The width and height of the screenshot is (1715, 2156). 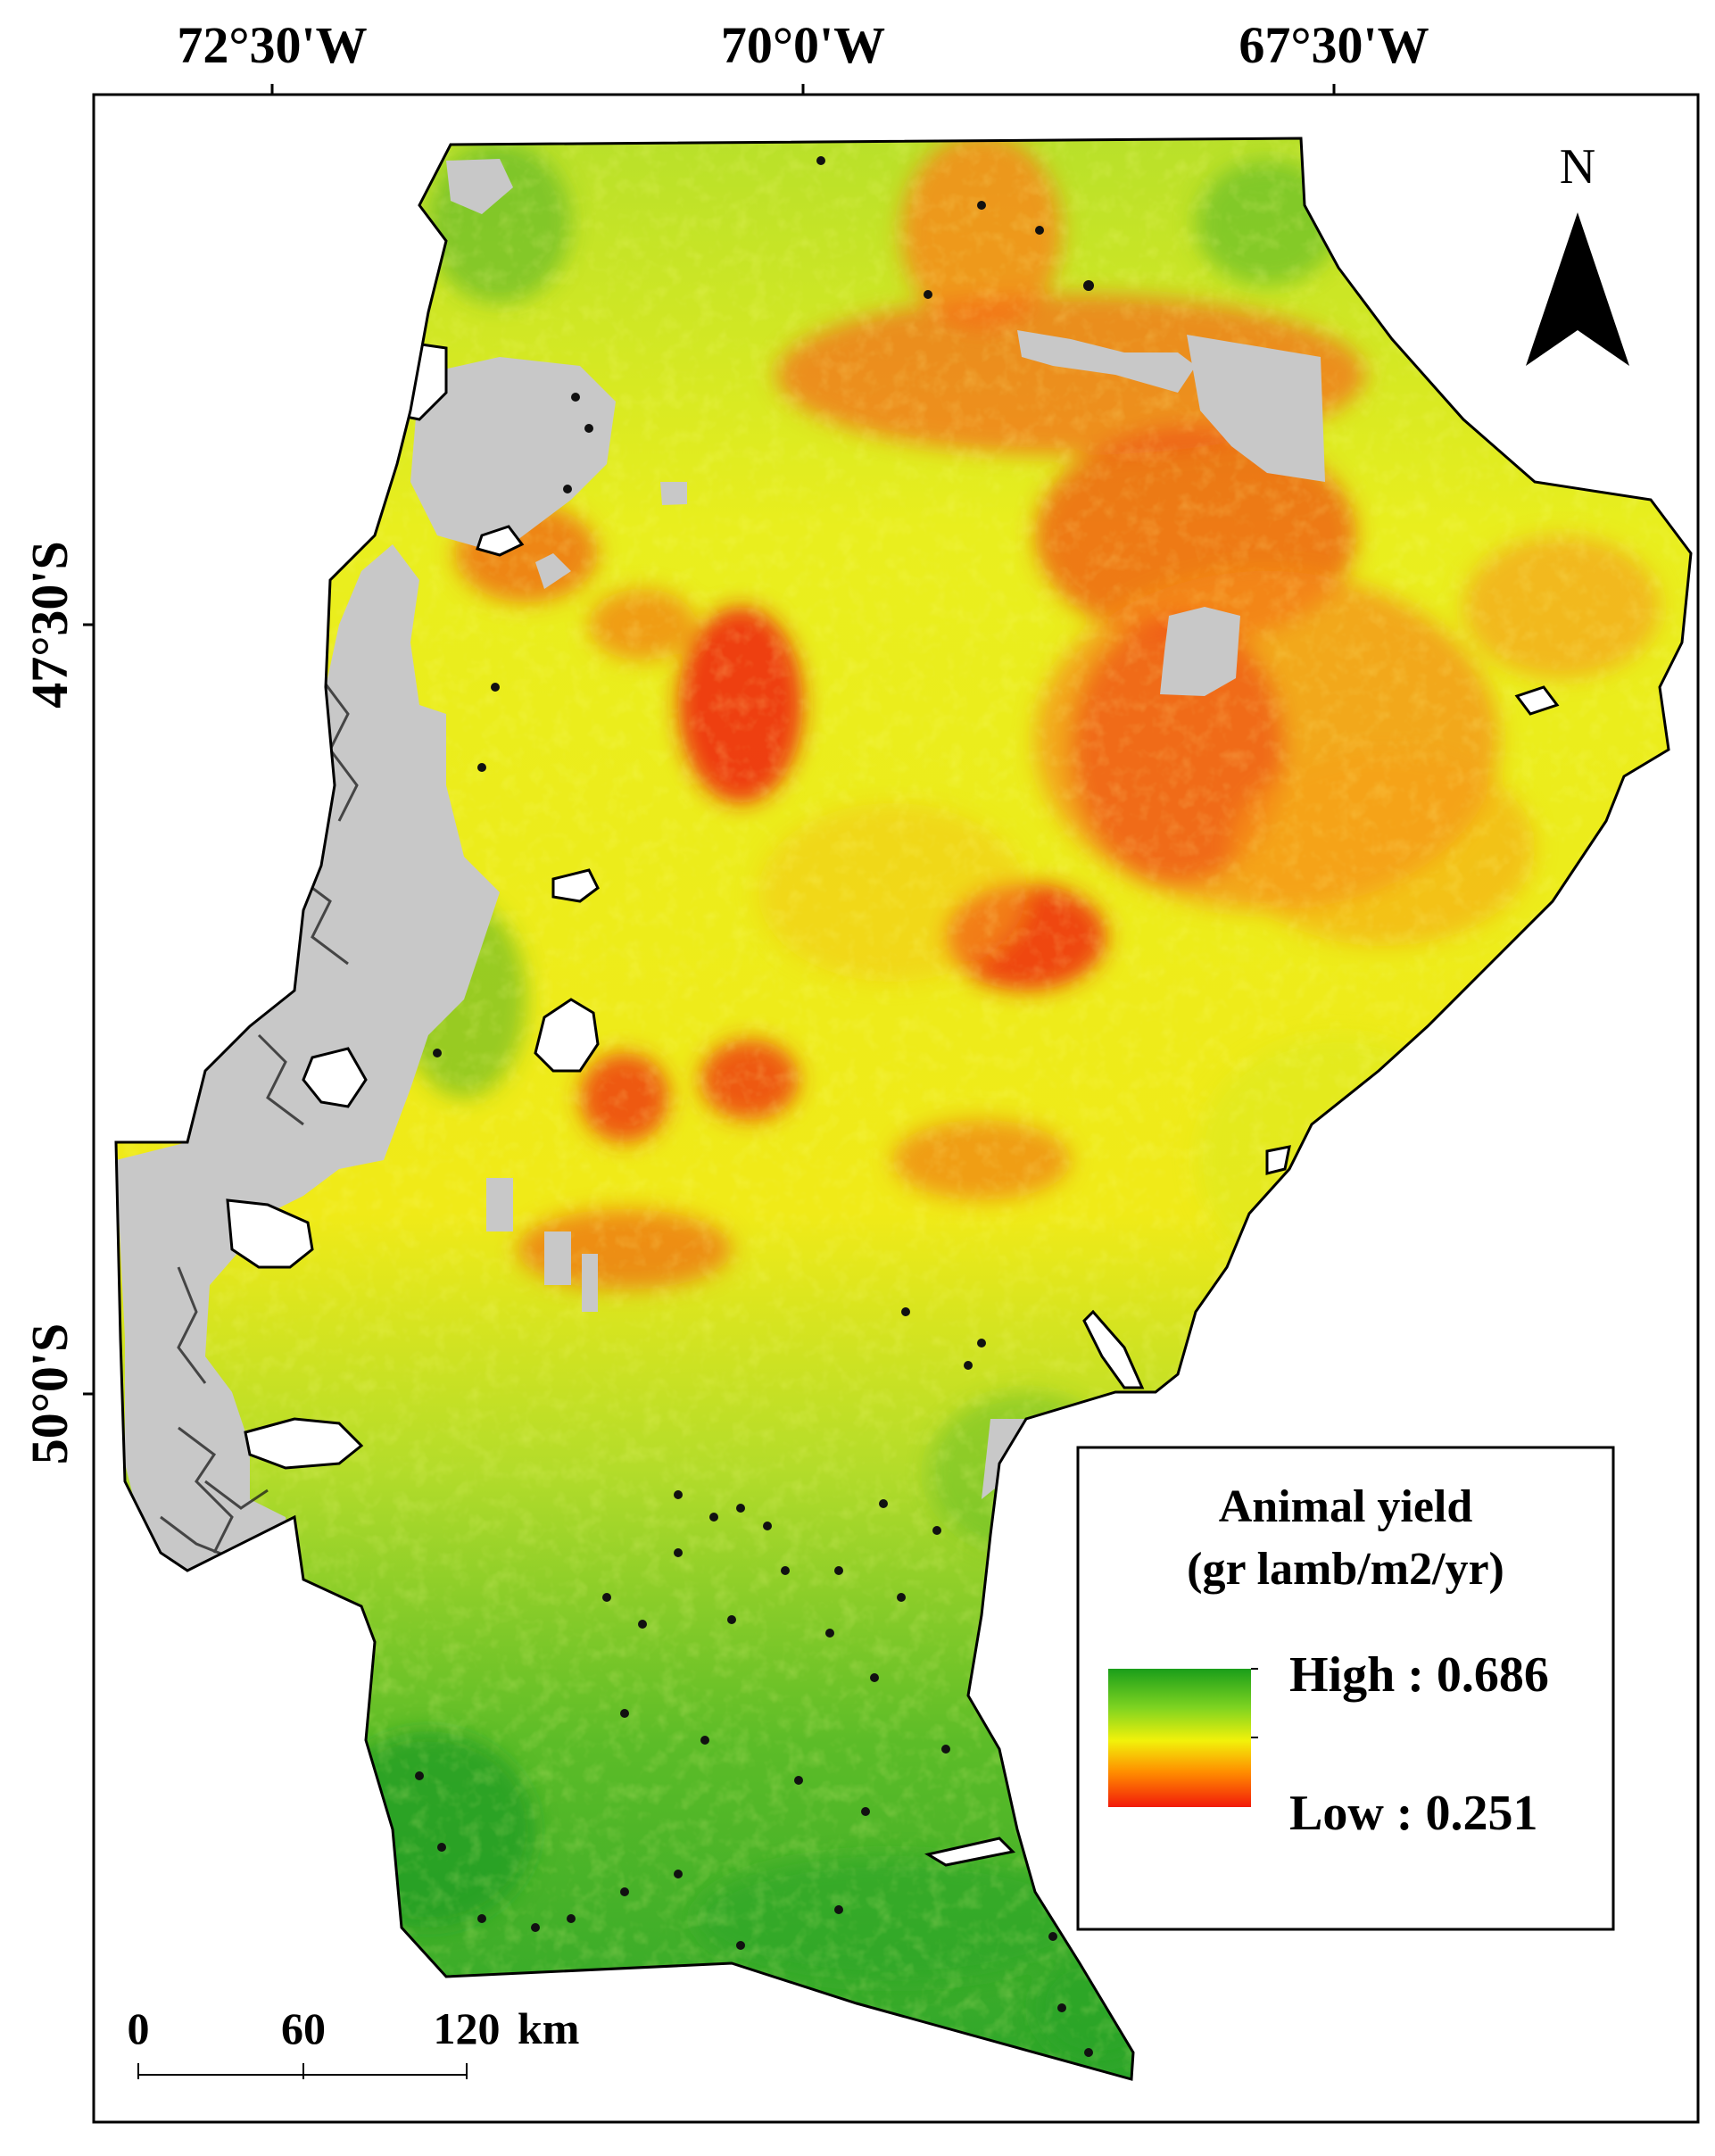 I want to click on north-arrow-icon, so click(x=1552, y=289).